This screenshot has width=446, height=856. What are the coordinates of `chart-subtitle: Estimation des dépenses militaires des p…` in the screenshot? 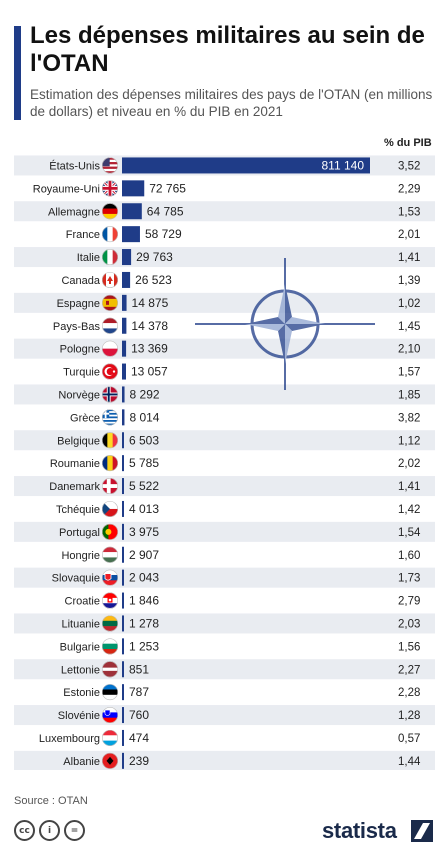 It's located at (231, 103).